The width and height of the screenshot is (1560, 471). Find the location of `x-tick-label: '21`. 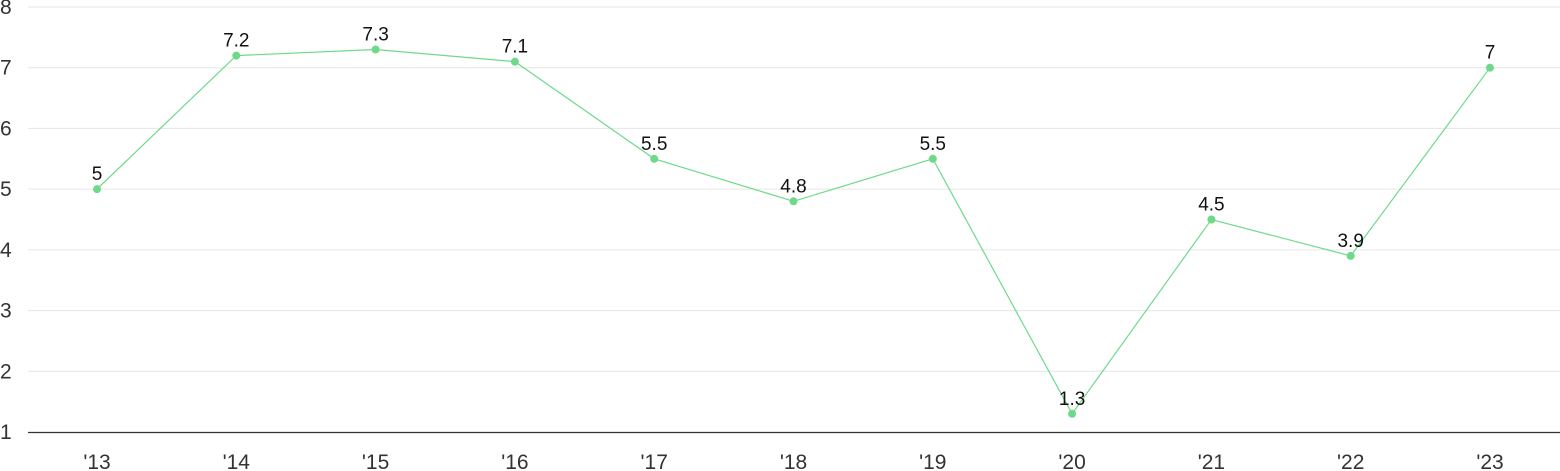

x-tick-label: '21 is located at coordinates (1211, 461).